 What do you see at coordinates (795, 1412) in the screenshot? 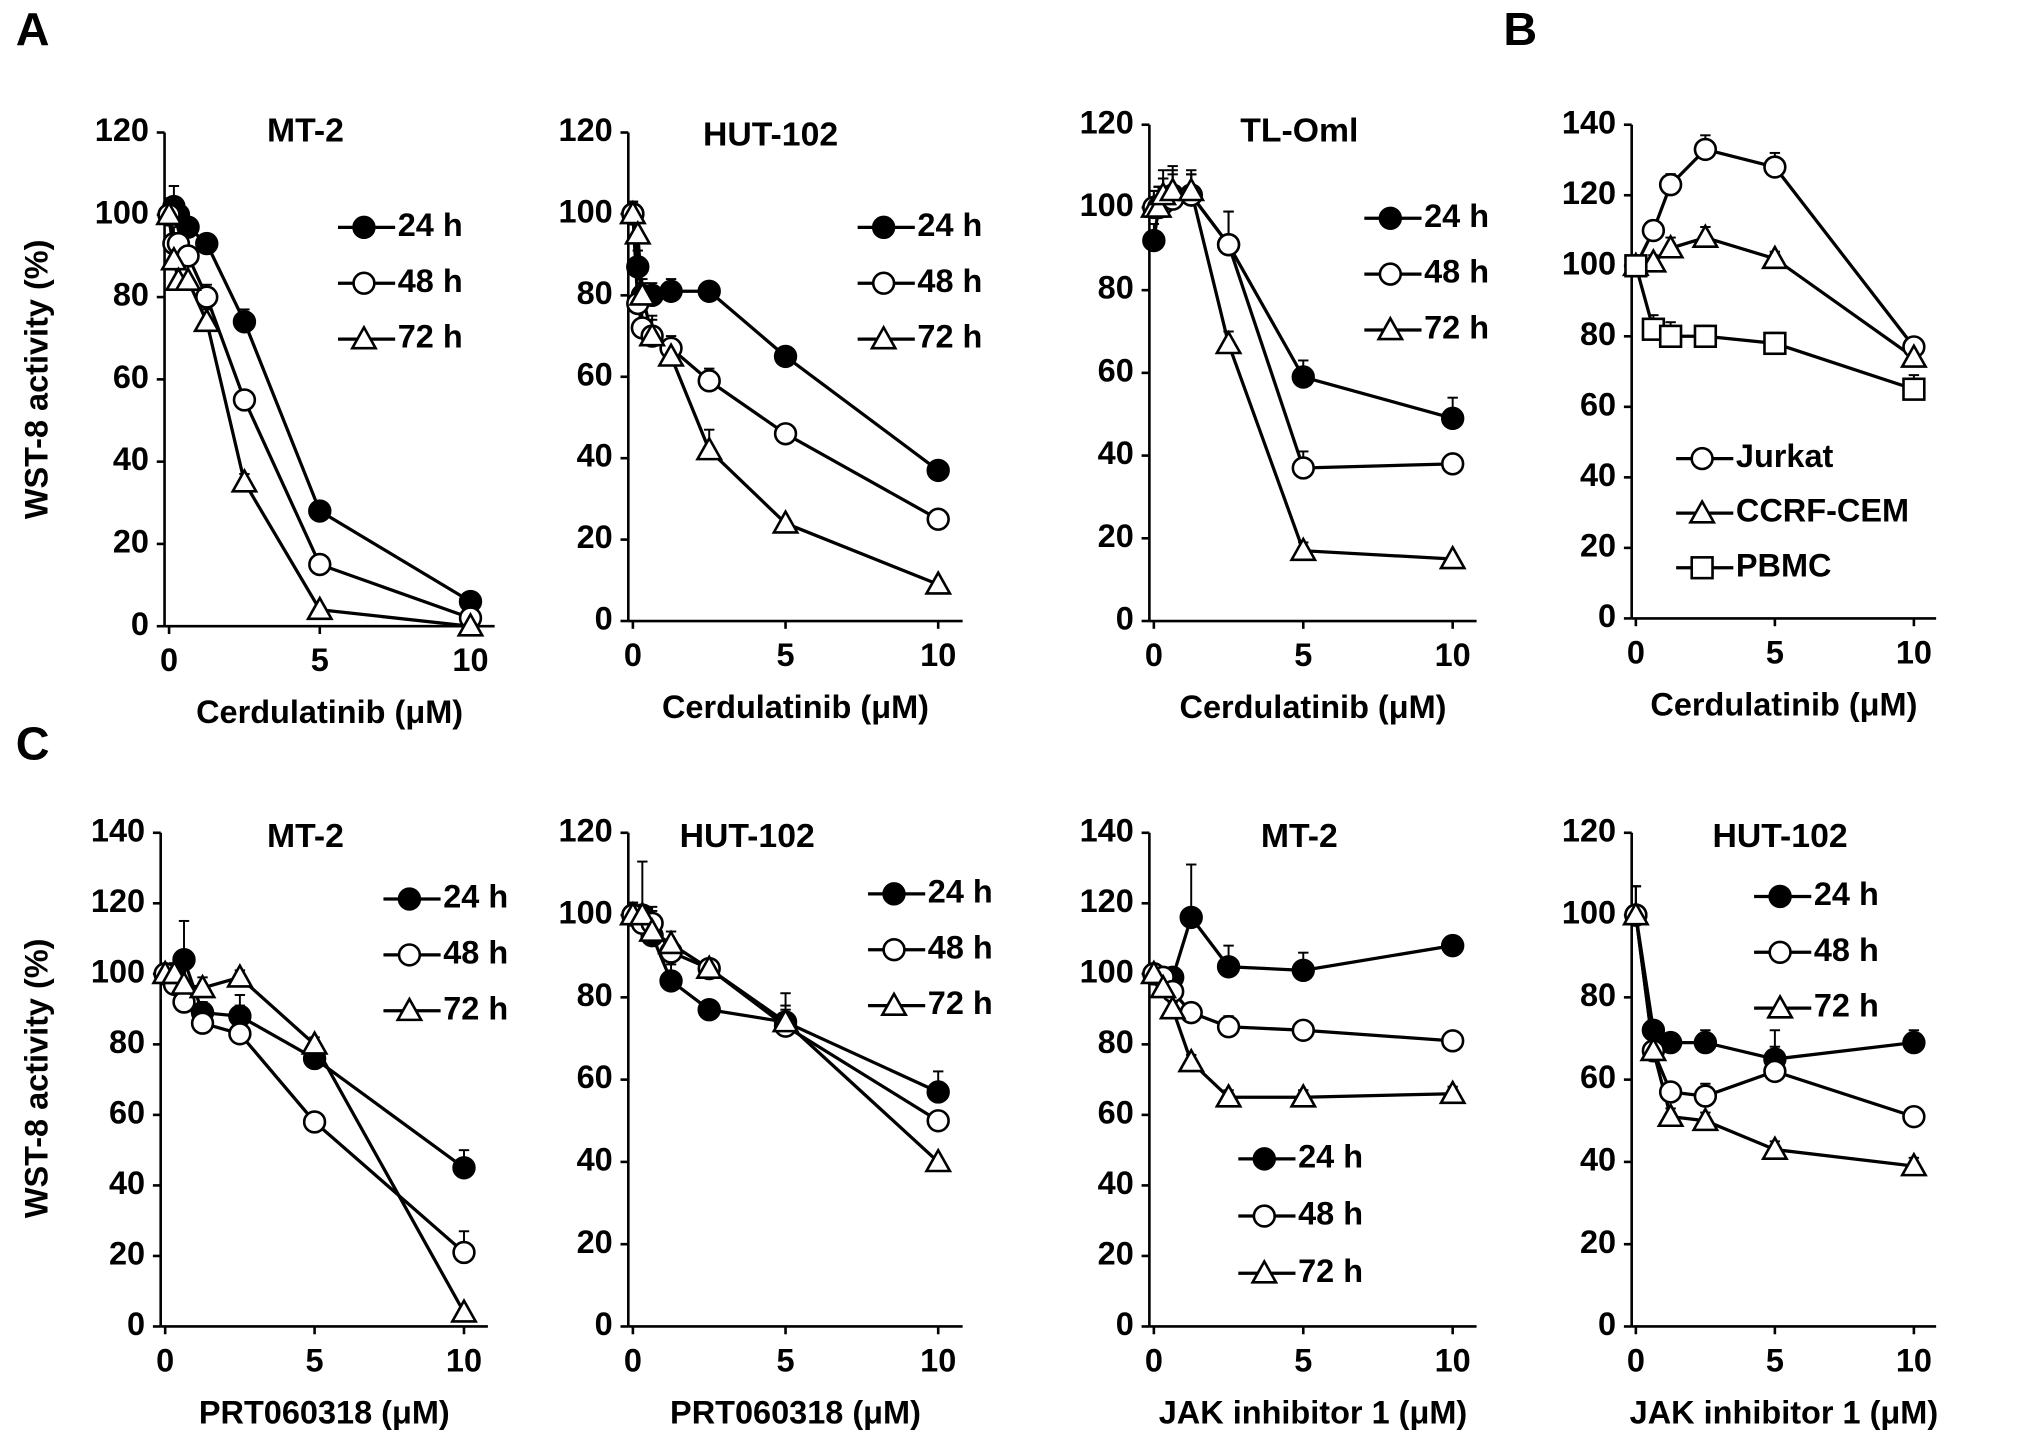
I see `x-axis-label: PRT060318 (μM)` at bounding box center [795, 1412].